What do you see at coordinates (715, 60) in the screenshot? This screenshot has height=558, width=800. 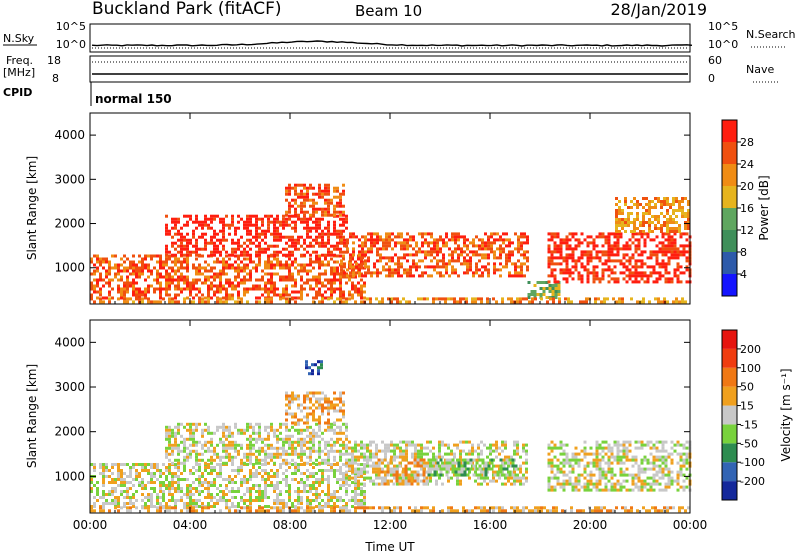 I see `nave-tick-top: 60` at bounding box center [715, 60].